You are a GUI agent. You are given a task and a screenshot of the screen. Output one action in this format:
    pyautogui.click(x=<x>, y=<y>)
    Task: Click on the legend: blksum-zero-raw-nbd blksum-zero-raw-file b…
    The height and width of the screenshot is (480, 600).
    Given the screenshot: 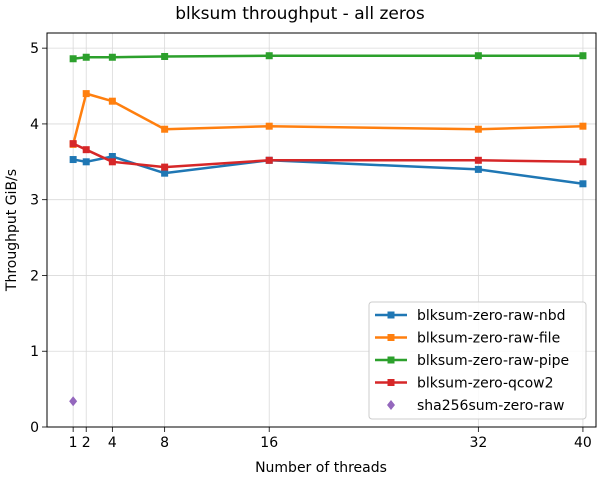 What is the action you would take?
    pyautogui.click(x=477, y=360)
    